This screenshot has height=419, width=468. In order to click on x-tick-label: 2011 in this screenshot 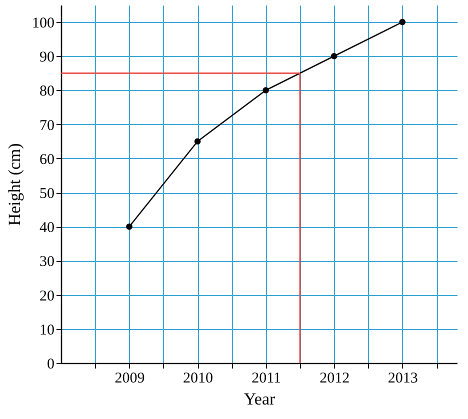, I will do `click(267, 378)`.